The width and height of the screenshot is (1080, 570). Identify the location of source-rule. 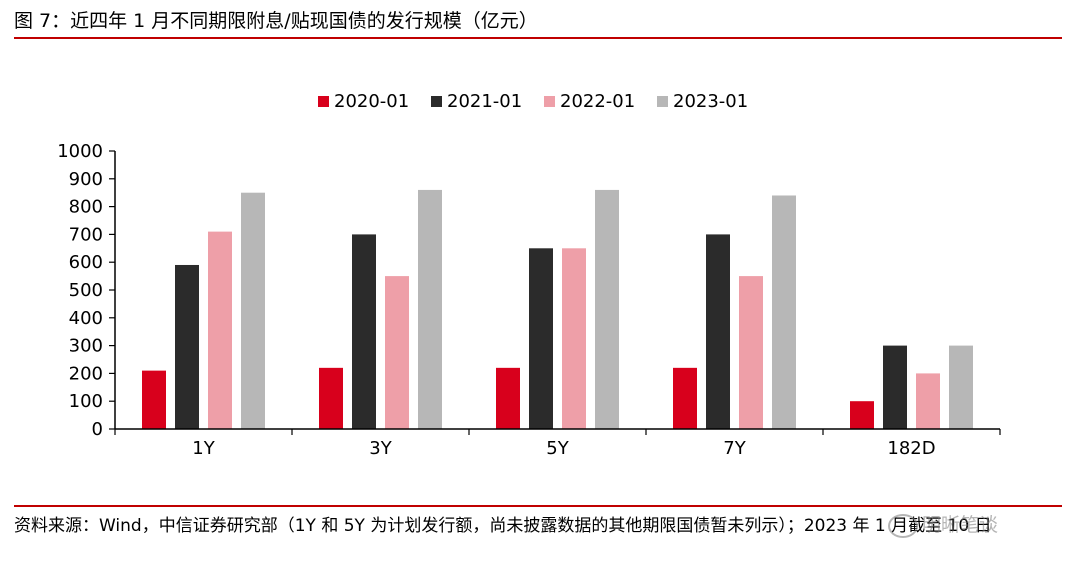
(538, 506).